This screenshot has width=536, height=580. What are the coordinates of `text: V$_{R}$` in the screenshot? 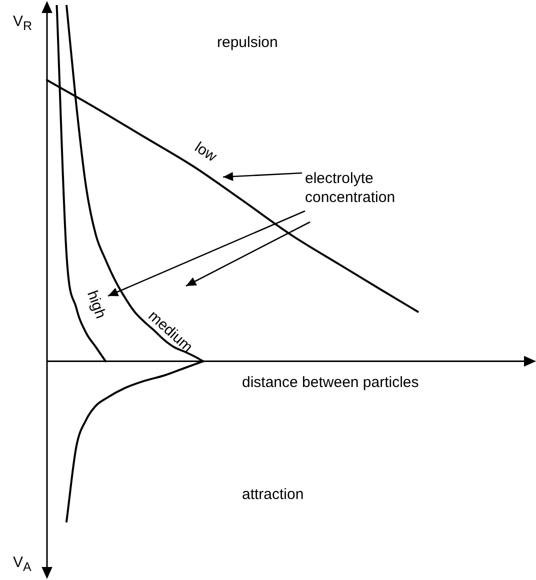 It's located at (22, 23).